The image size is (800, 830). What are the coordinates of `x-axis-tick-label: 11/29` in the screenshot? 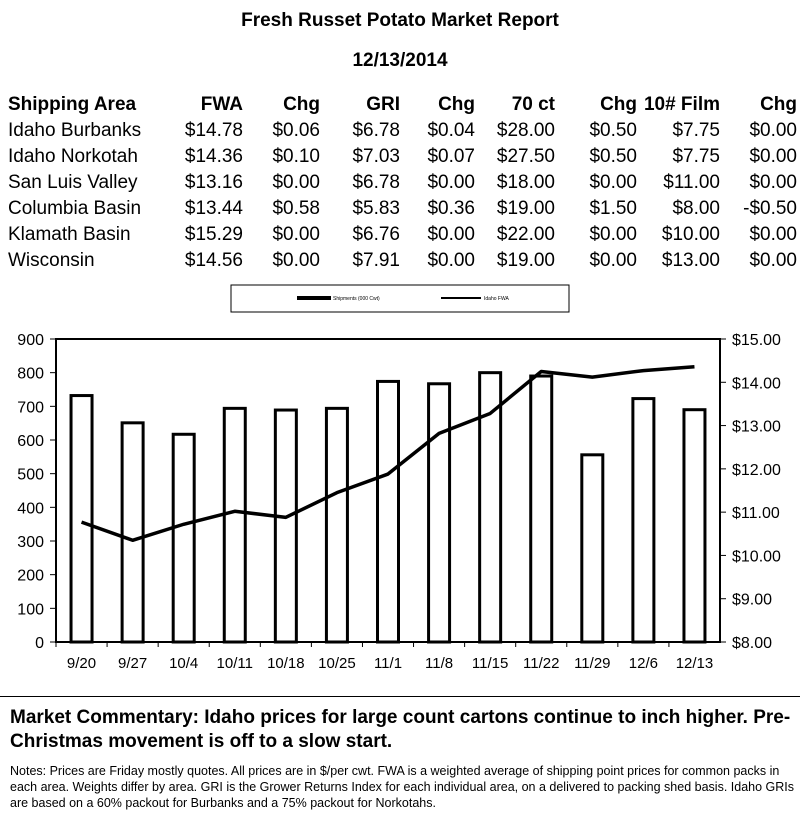 It's located at (592, 663).